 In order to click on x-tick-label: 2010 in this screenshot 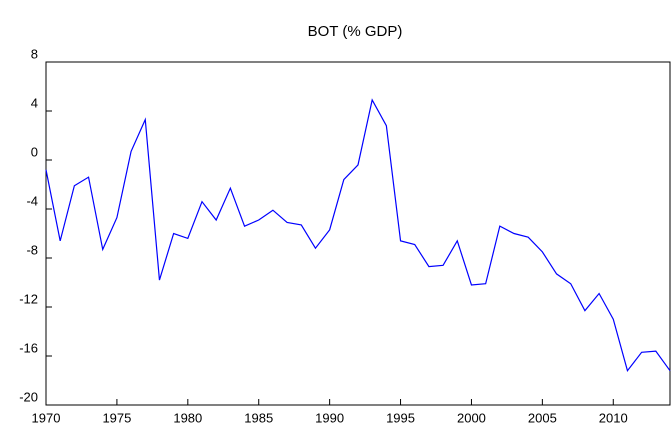, I will do `click(613, 417)`.